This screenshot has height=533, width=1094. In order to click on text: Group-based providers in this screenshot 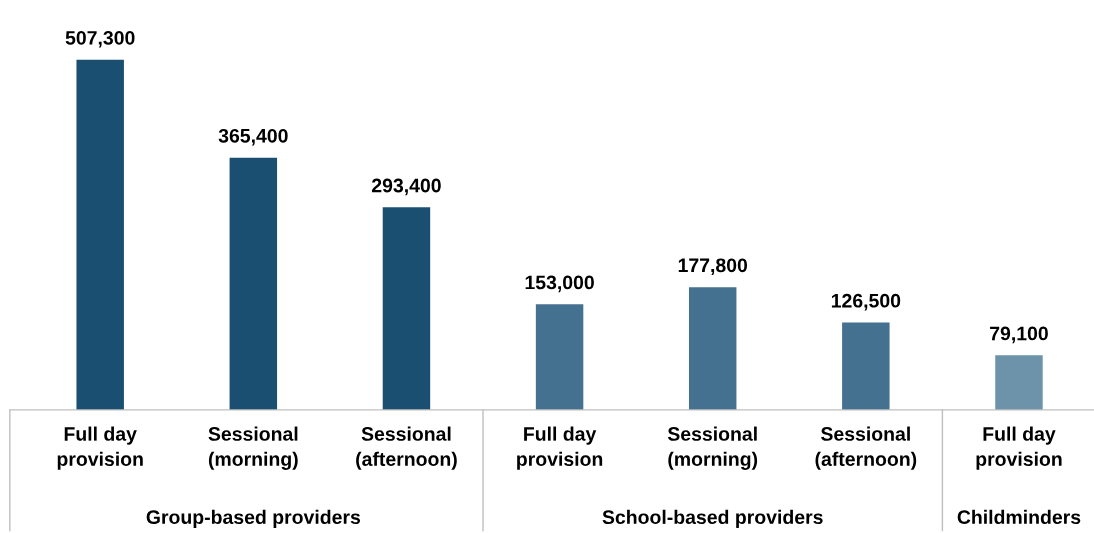, I will do `click(253, 518)`.